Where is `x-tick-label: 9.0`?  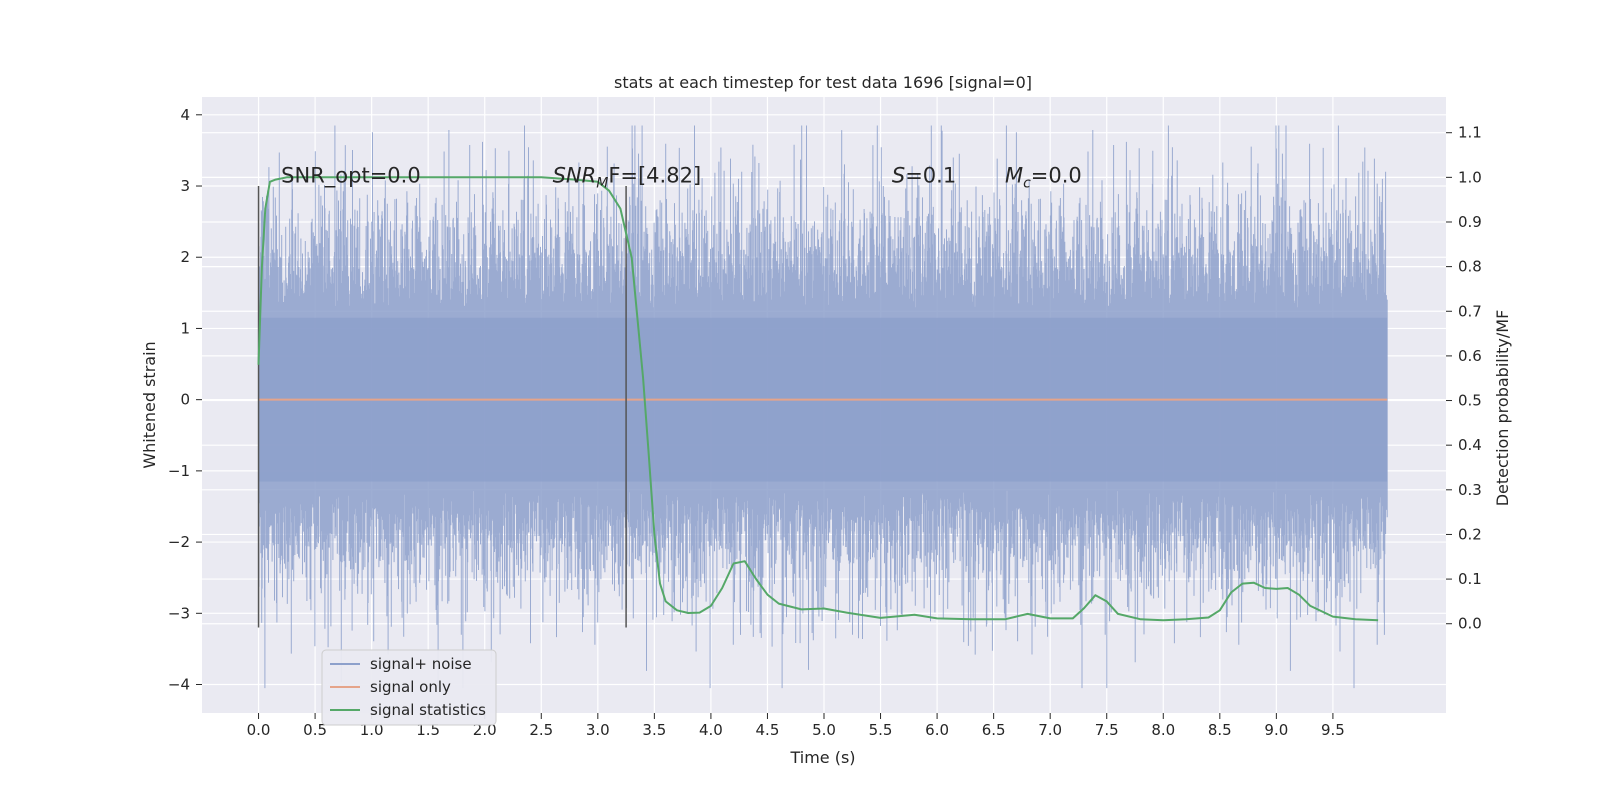
x-tick-label: 9.0 is located at coordinates (1276, 730).